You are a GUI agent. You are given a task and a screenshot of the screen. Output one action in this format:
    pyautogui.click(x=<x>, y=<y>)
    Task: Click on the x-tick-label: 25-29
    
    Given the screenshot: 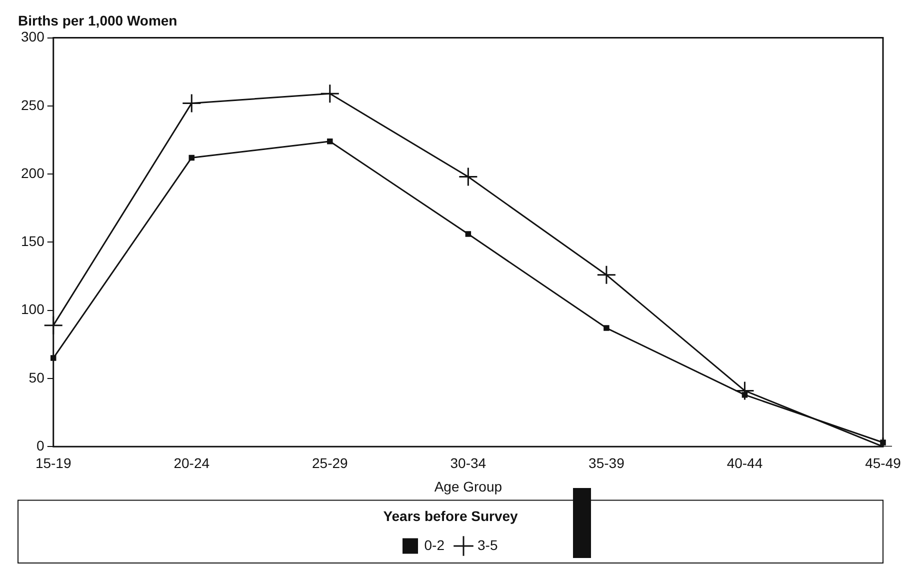 What is the action you would take?
    pyautogui.click(x=330, y=462)
    